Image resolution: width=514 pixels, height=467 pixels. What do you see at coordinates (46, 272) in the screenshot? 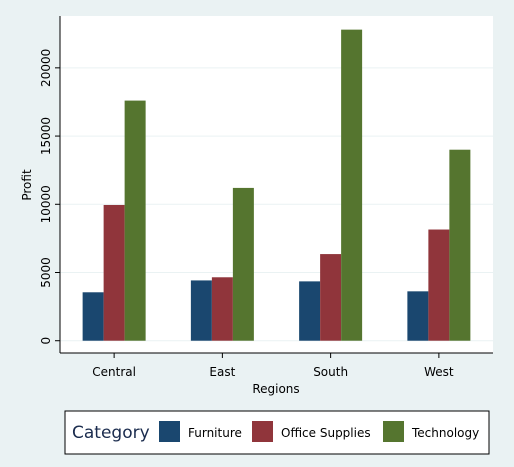
I see `y-tick-label: 5000` at bounding box center [46, 272].